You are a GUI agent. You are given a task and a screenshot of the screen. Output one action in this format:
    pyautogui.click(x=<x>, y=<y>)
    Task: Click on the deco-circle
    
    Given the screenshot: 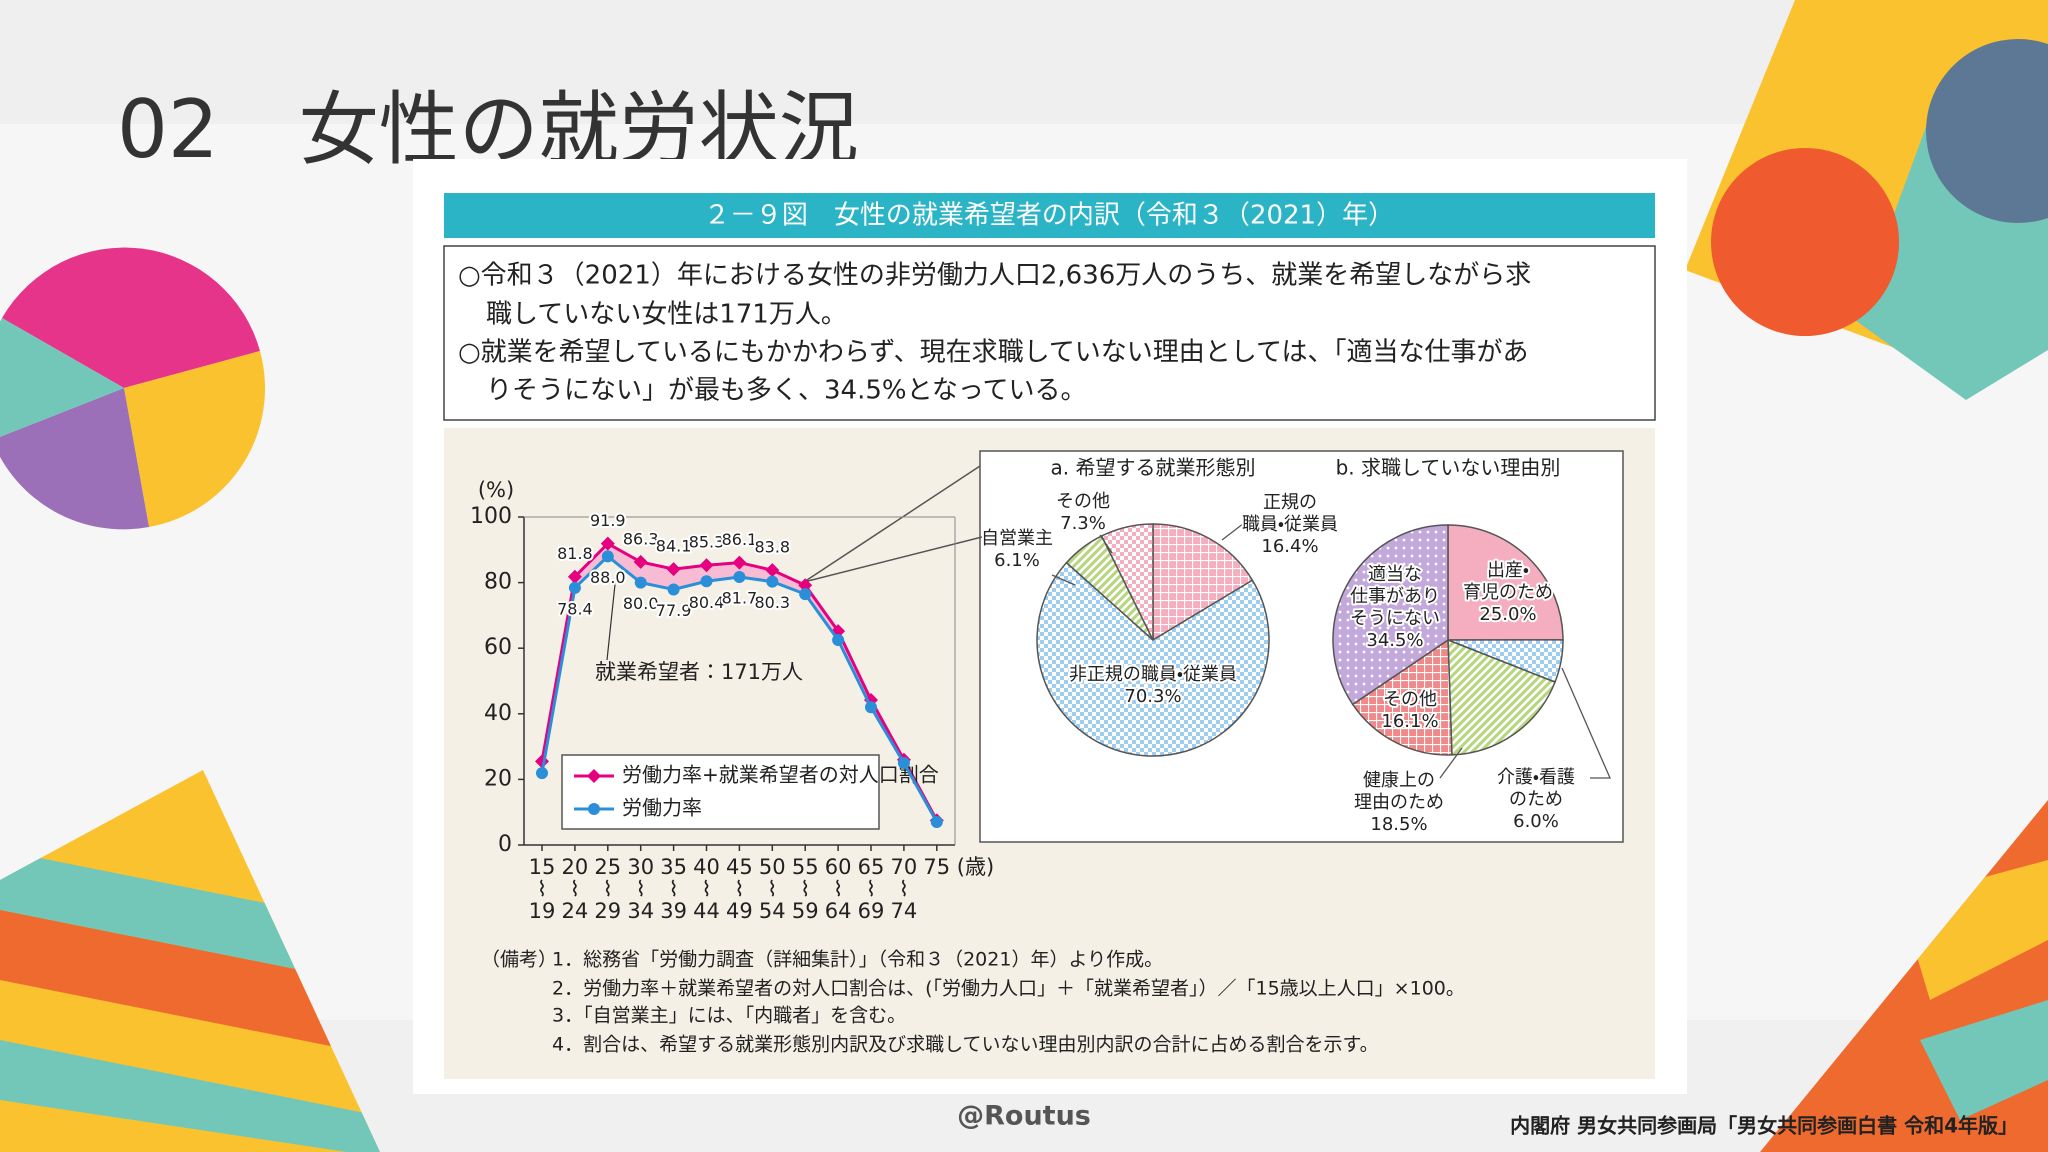 What is the action you would take?
    pyautogui.click(x=133, y=388)
    